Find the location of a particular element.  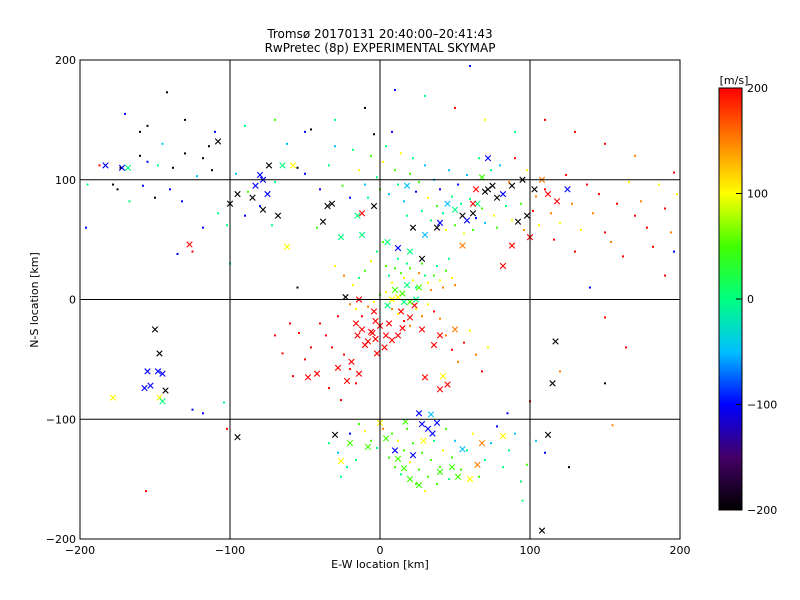

y-axis-label: N-S location [km] is located at coordinates (34, 300).